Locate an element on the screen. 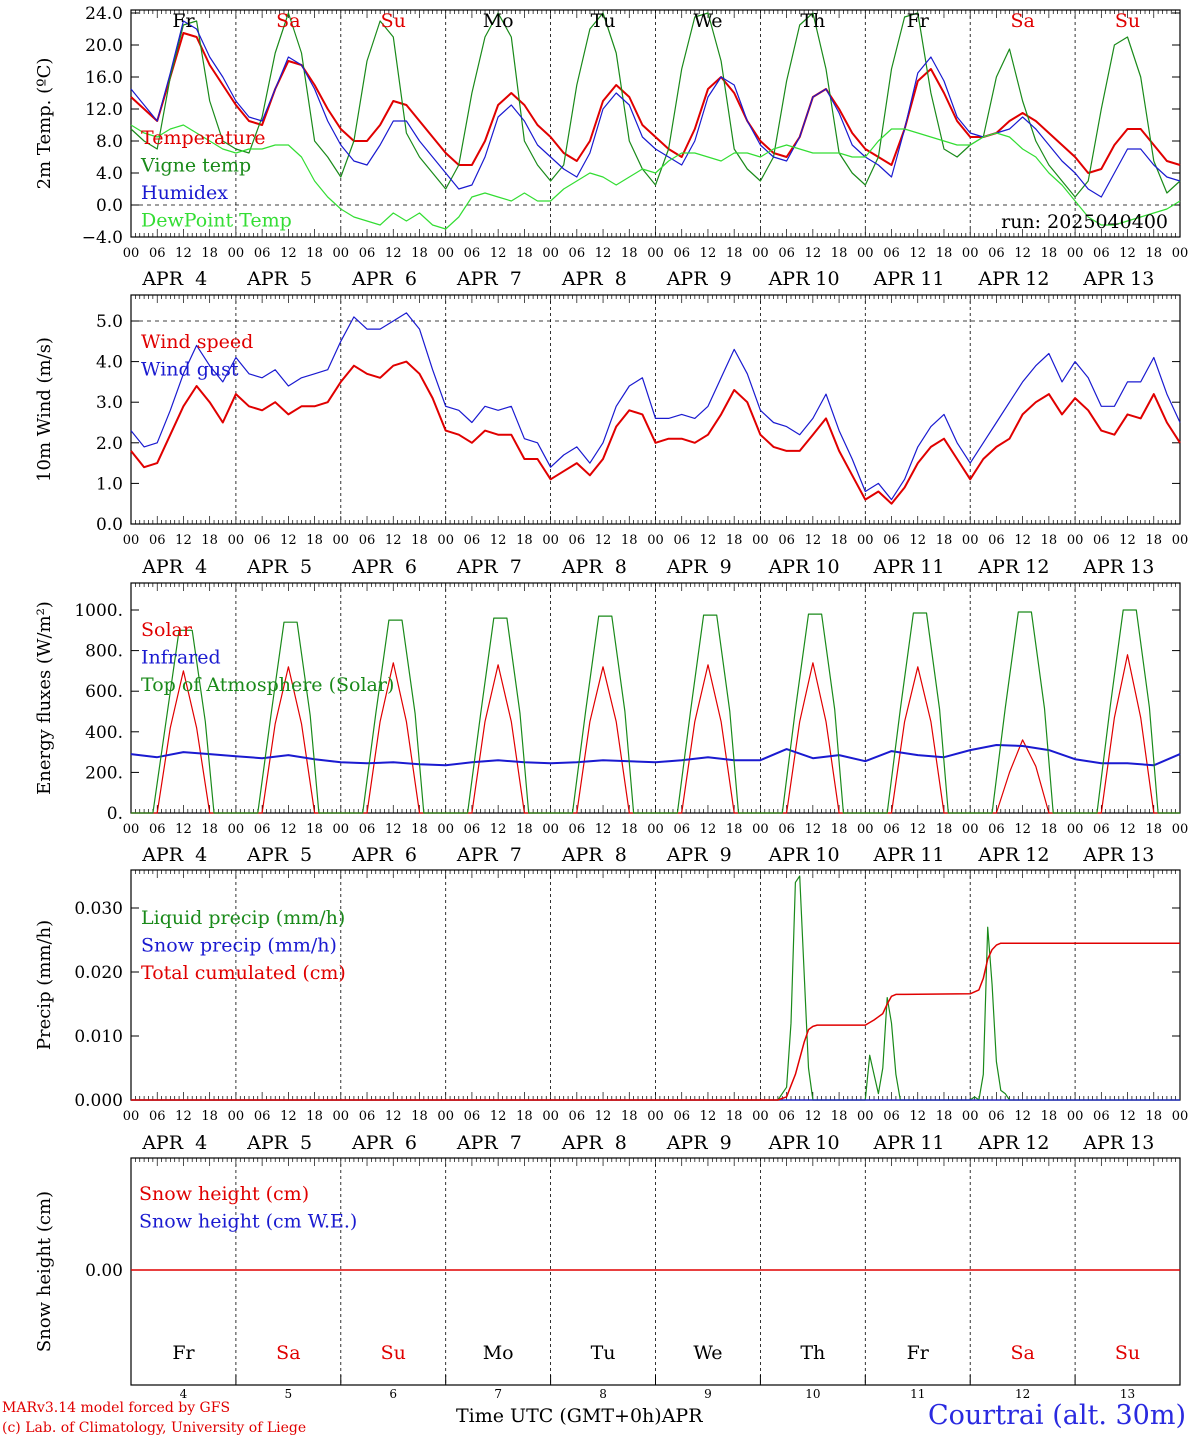 This screenshot has height=1440, width=1194. day-number-label: 11 is located at coordinates (917, 1394).